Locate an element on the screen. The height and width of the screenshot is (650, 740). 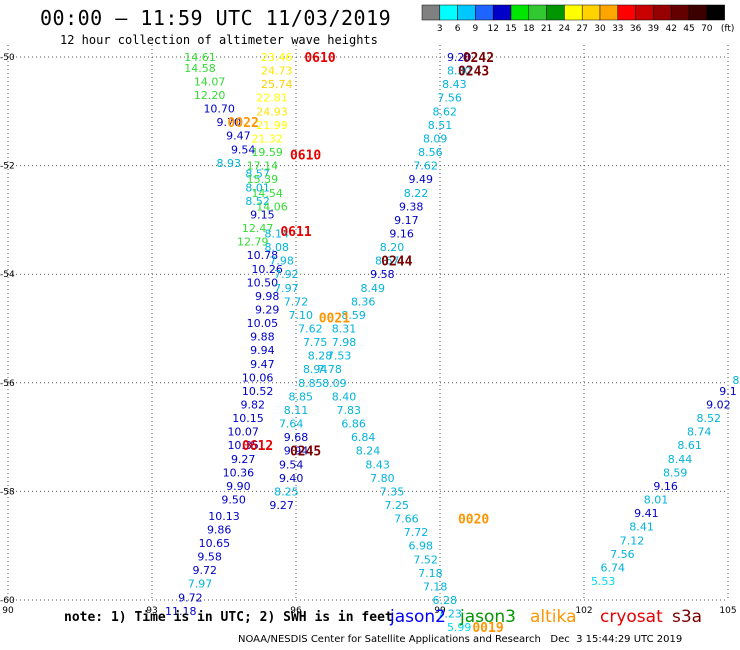
swh-value-label: 7.78 is located at coordinates (329, 369).